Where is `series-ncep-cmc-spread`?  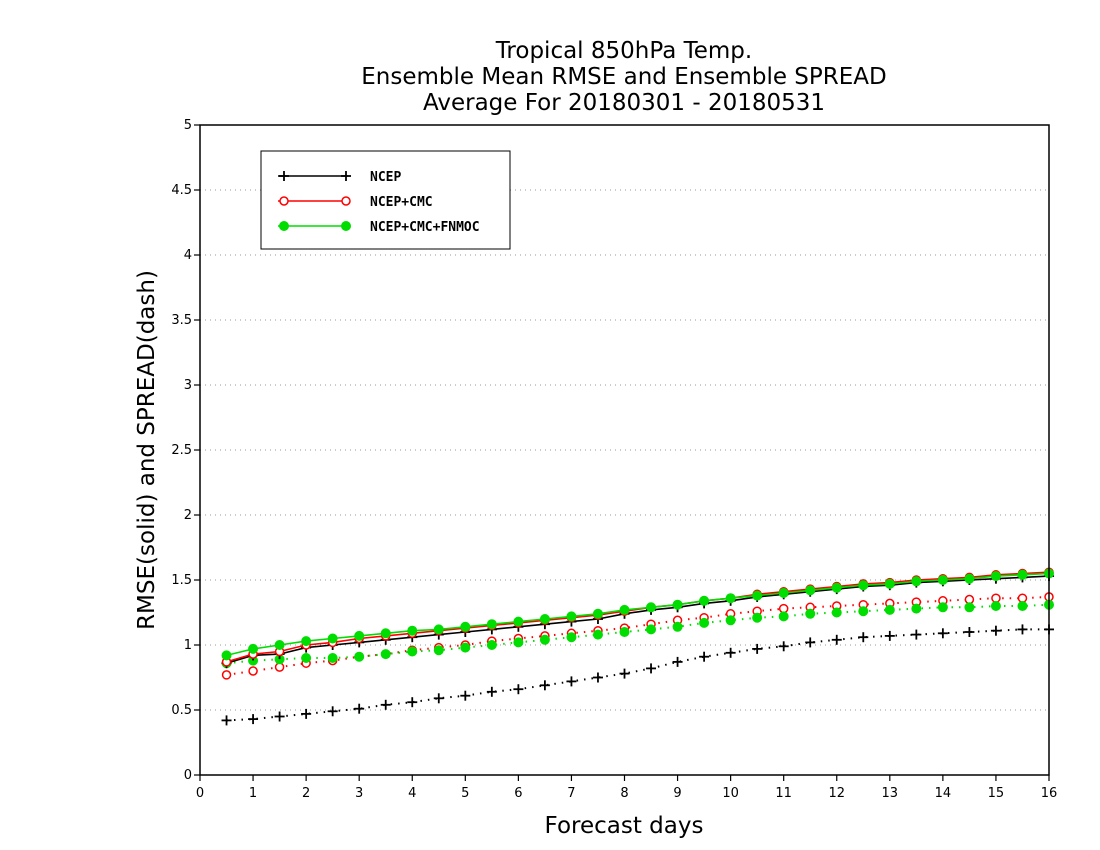
series-ncep-cmc-spread is located at coordinates (637, 636).